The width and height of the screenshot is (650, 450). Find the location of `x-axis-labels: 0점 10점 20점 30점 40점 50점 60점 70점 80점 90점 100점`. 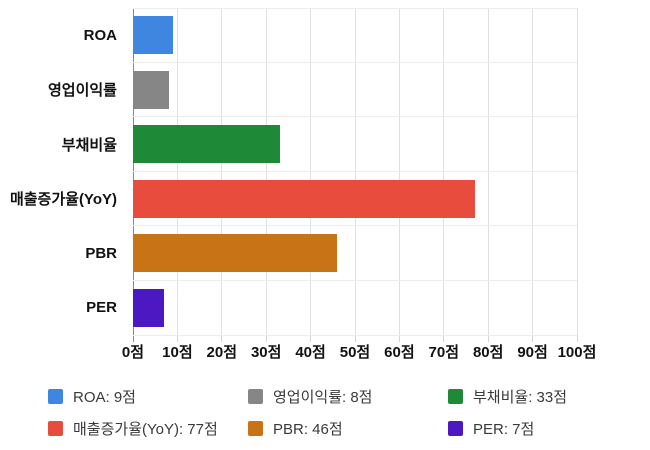

x-axis-labels: 0점 10점 20점 30점 40점 50점 60점 70점 80점 90점 100점 is located at coordinates (359, 351).